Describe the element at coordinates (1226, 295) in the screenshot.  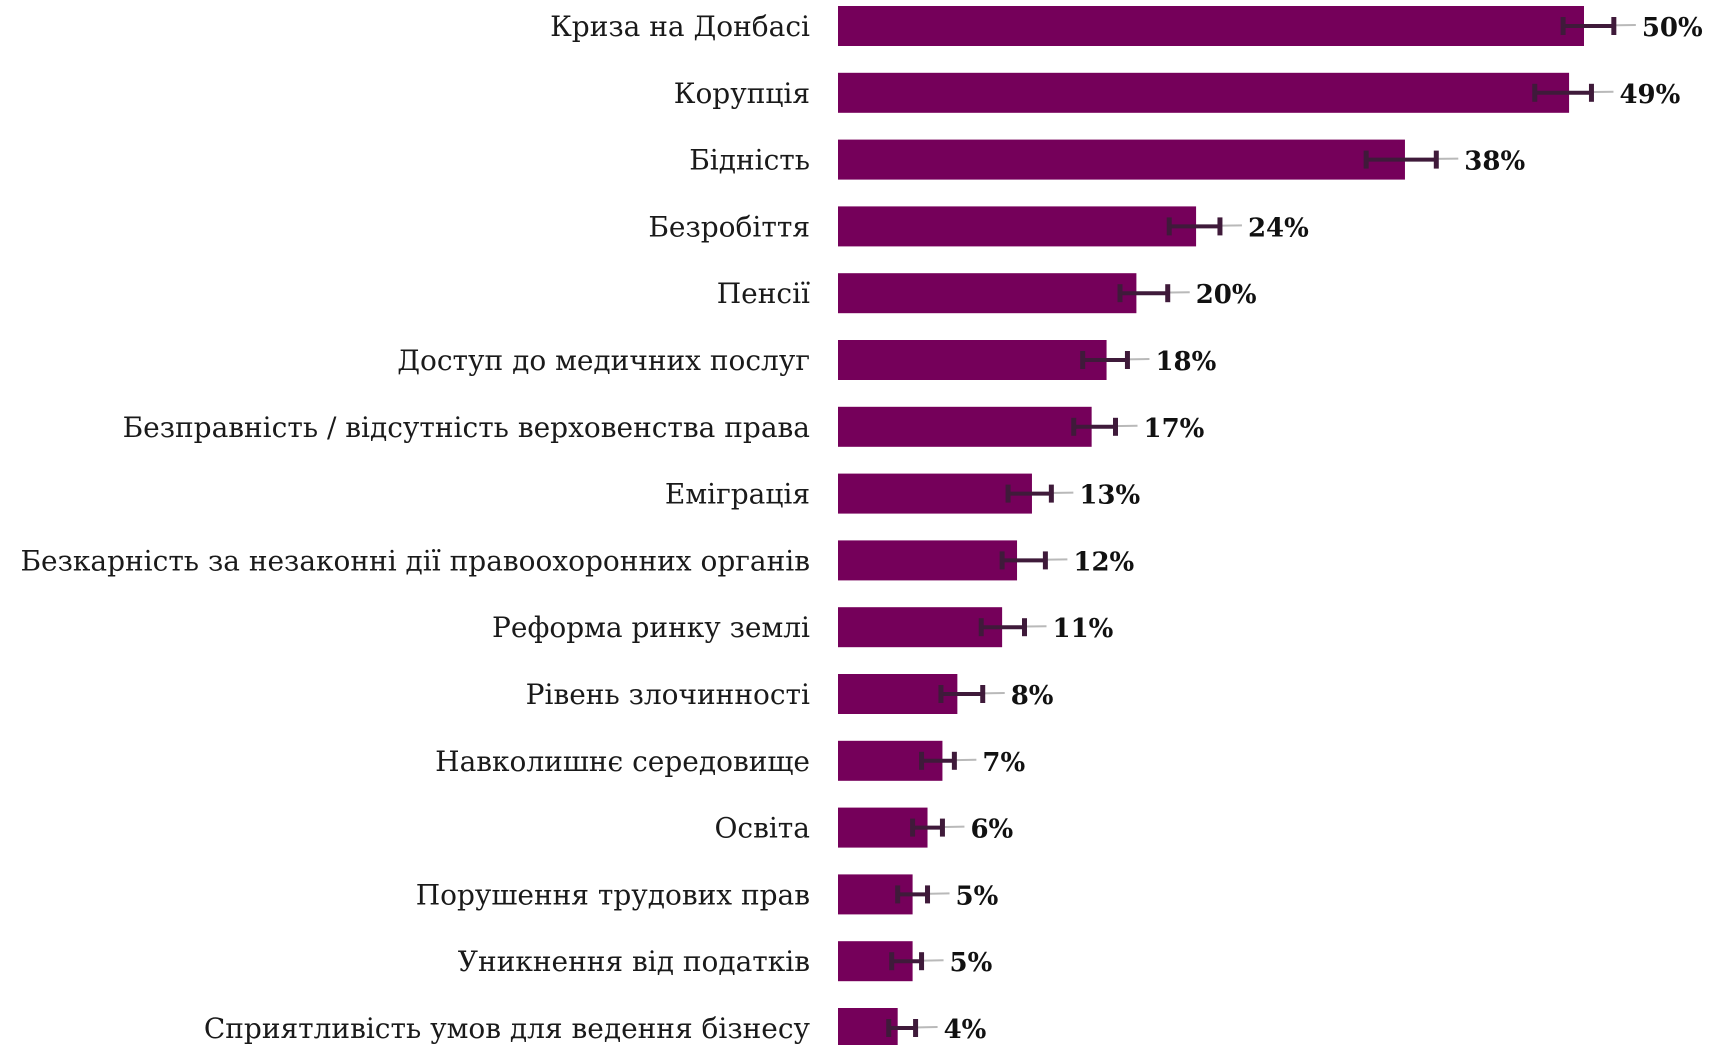
I see `value-label: 20%` at that location.